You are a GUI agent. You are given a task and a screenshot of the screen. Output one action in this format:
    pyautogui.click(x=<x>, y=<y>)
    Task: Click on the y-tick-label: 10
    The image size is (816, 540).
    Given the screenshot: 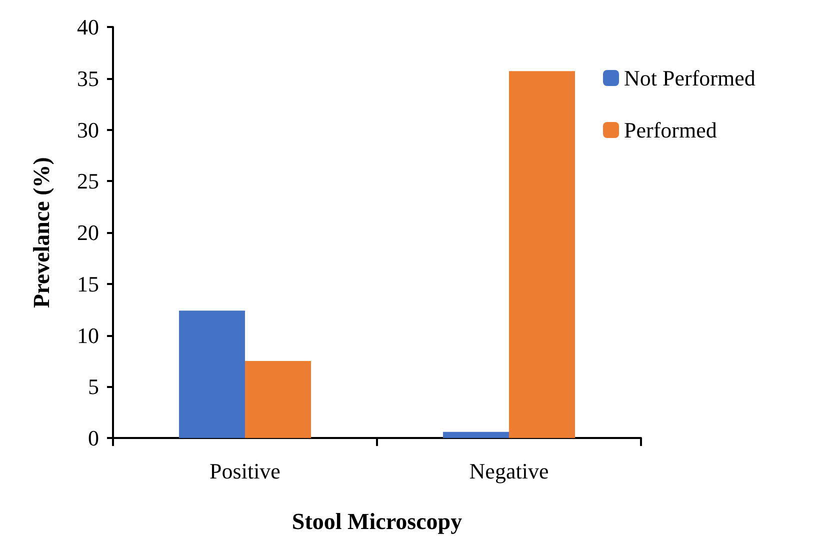 What is the action you would take?
    pyautogui.click(x=88, y=335)
    